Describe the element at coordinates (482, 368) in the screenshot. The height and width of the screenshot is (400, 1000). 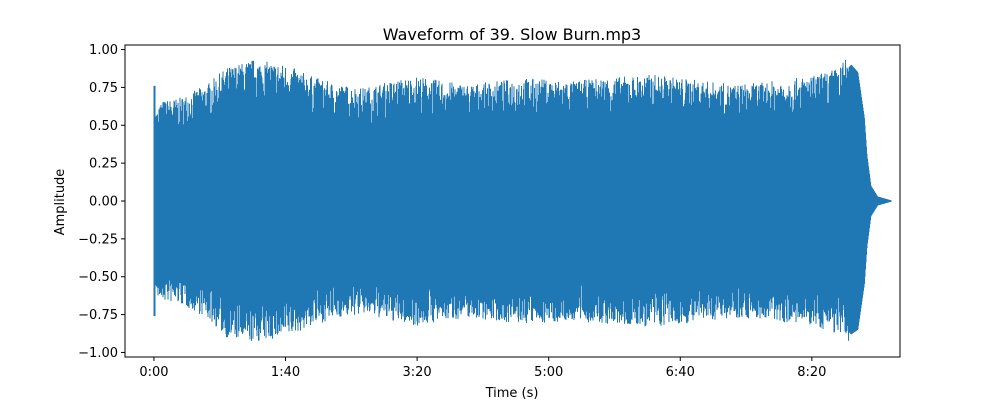
I see `x-axis: 0:00 1:40 3:20 5:00 6:40 8:20` at that location.